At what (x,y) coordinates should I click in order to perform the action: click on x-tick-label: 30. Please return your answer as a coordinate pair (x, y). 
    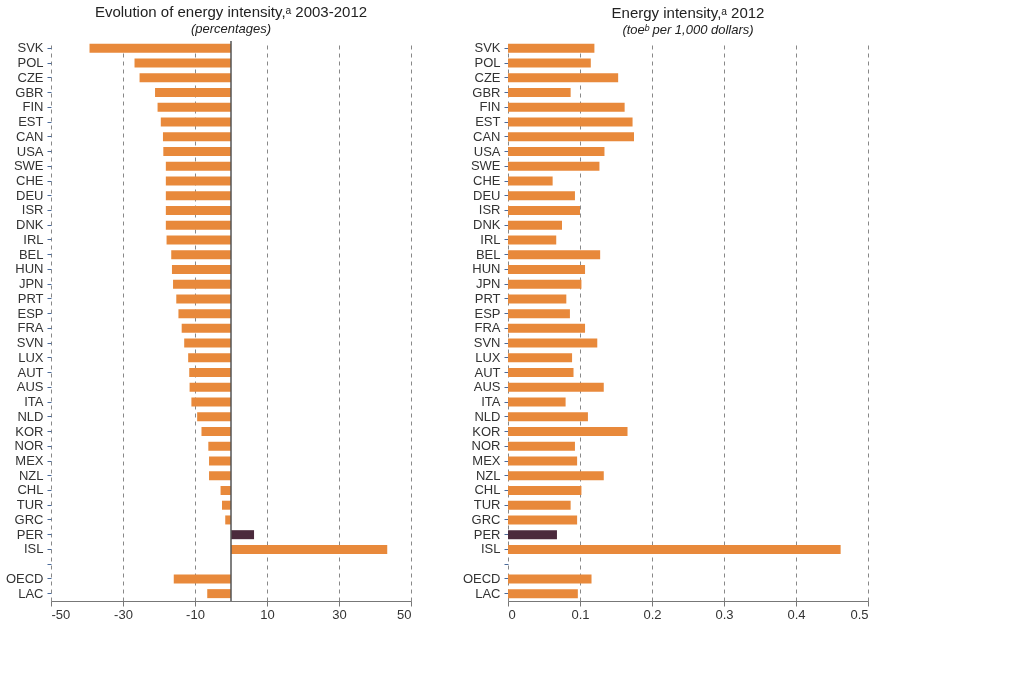
    Looking at the image, I should click on (339, 614).